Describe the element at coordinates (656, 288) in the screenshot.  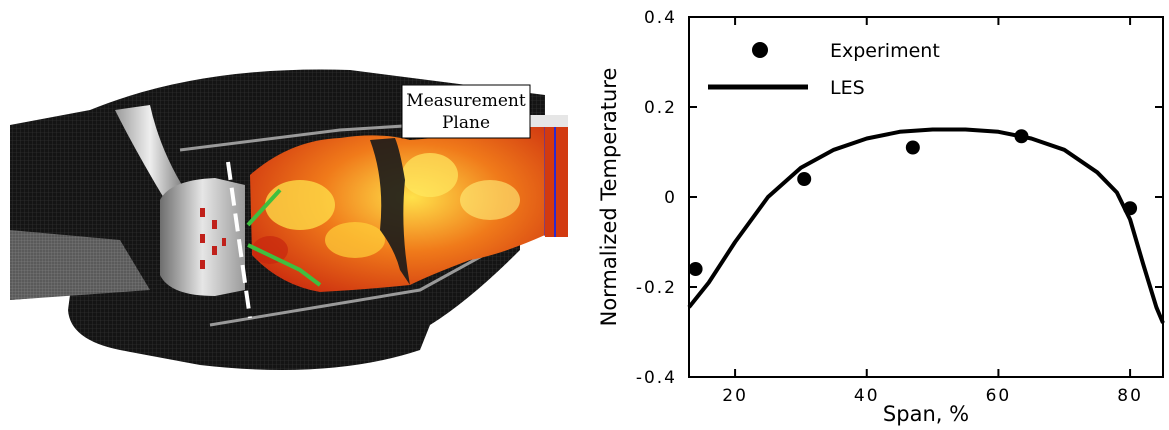
I see `y-tick-label: -0.2` at that location.